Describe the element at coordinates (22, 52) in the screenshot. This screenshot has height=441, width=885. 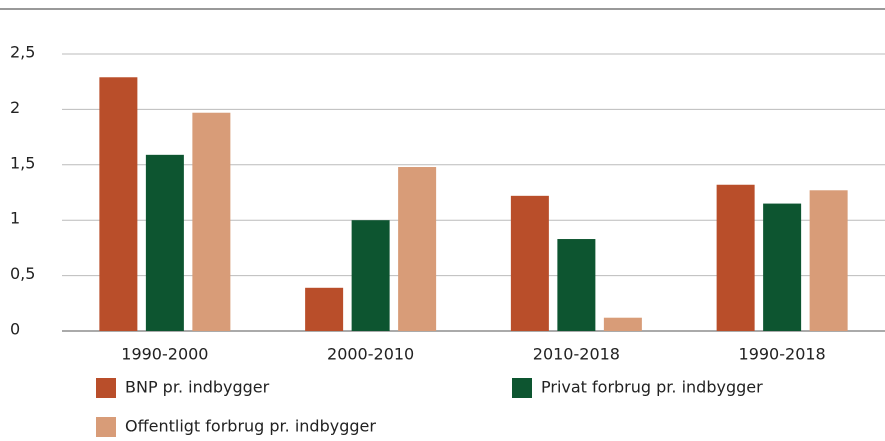
I see `y-tick-label: 2,5` at that location.